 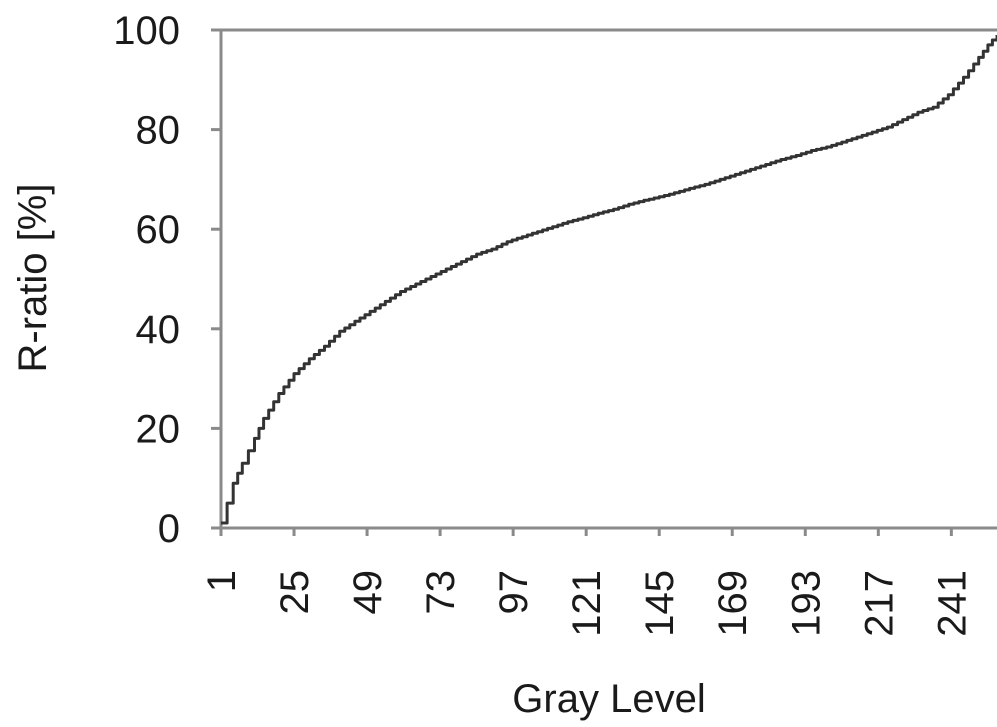 I want to click on x-tick-label: 25, so click(x=295, y=592).